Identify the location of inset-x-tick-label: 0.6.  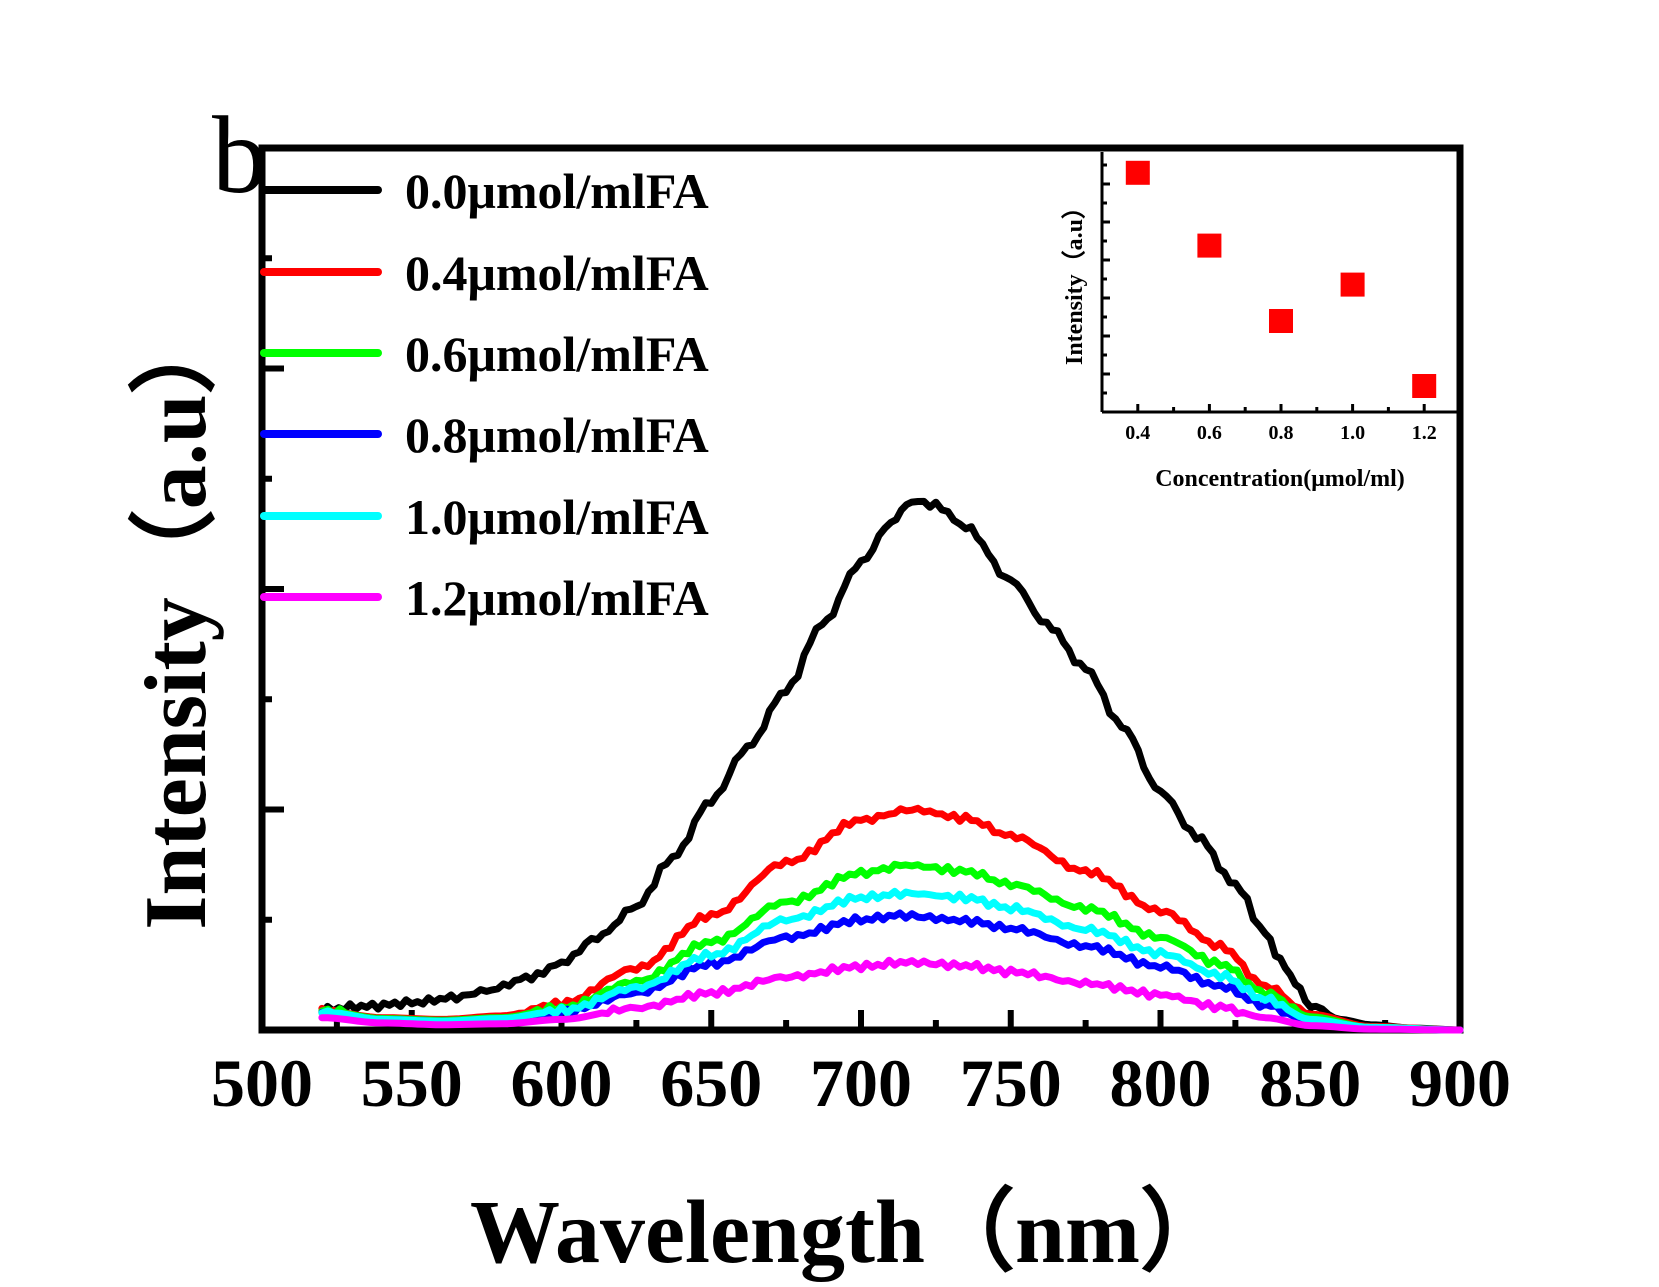
(1209, 433).